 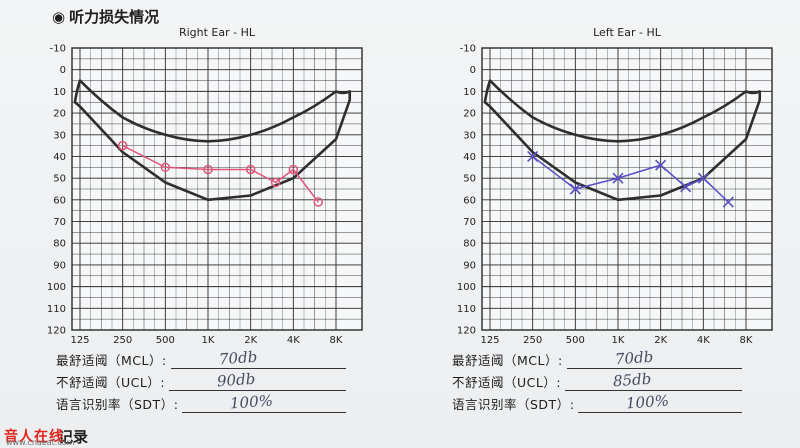 I want to click on section-2-heading: 记录, so click(x=73, y=436).